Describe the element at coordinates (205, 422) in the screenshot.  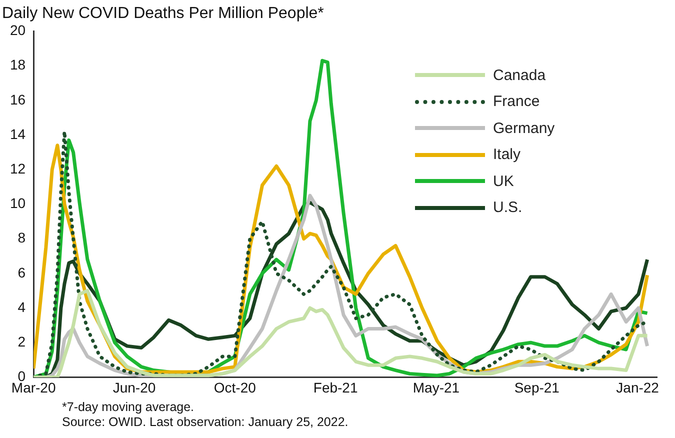
I see `source-note: Source: OWID. Last observation: January 25, 2022.` at that location.